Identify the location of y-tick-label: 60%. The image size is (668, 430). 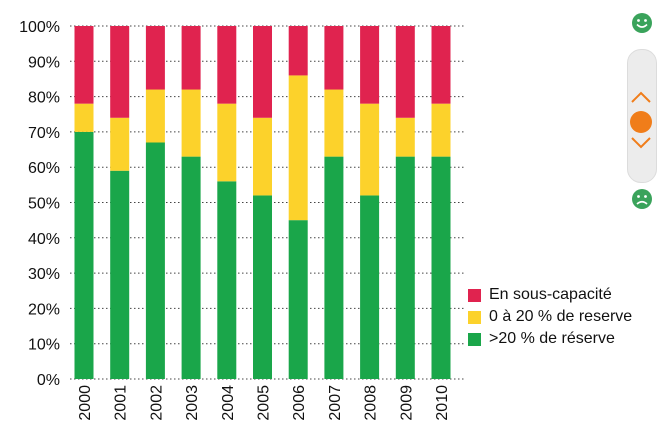
(44, 168).